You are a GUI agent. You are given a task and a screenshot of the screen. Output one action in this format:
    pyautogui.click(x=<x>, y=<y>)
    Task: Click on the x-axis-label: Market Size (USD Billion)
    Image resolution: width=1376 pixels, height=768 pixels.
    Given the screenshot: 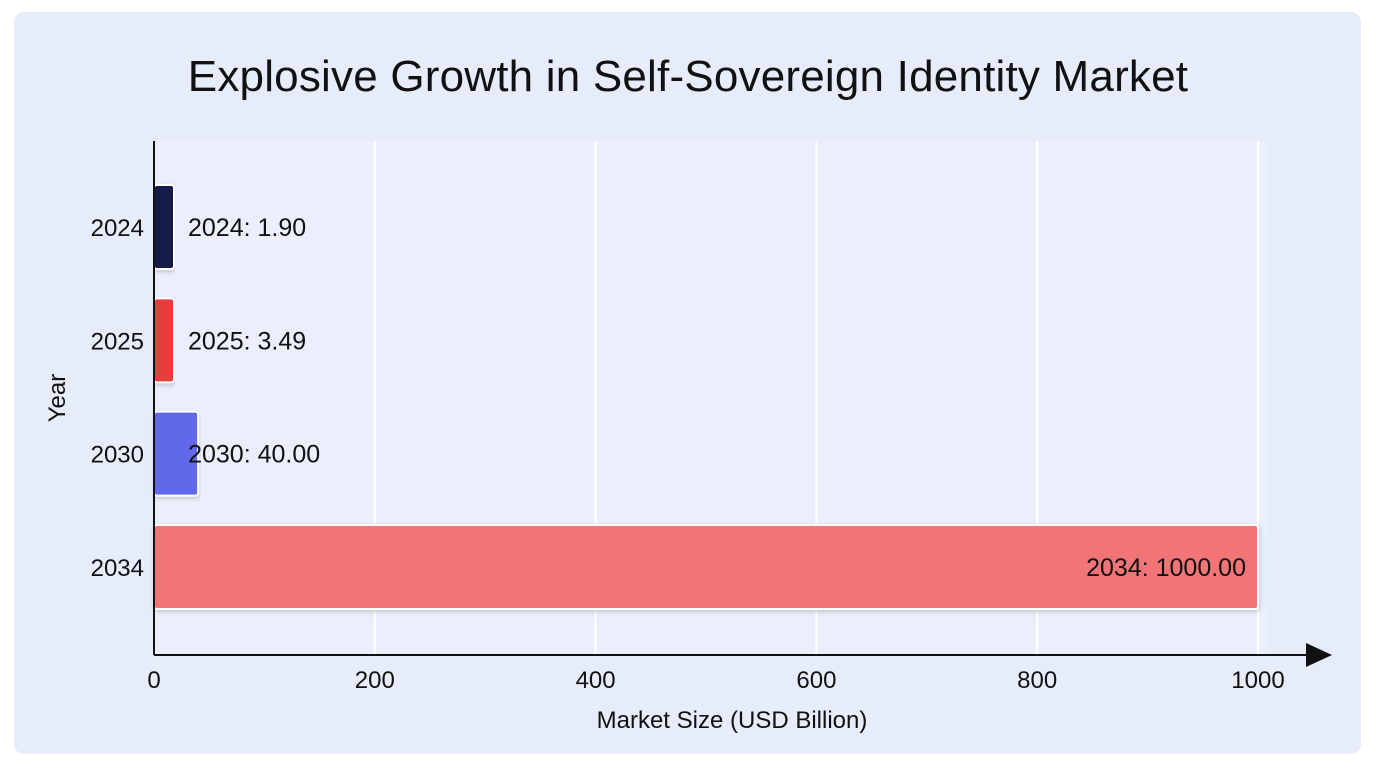 What is the action you would take?
    pyautogui.click(x=732, y=720)
    